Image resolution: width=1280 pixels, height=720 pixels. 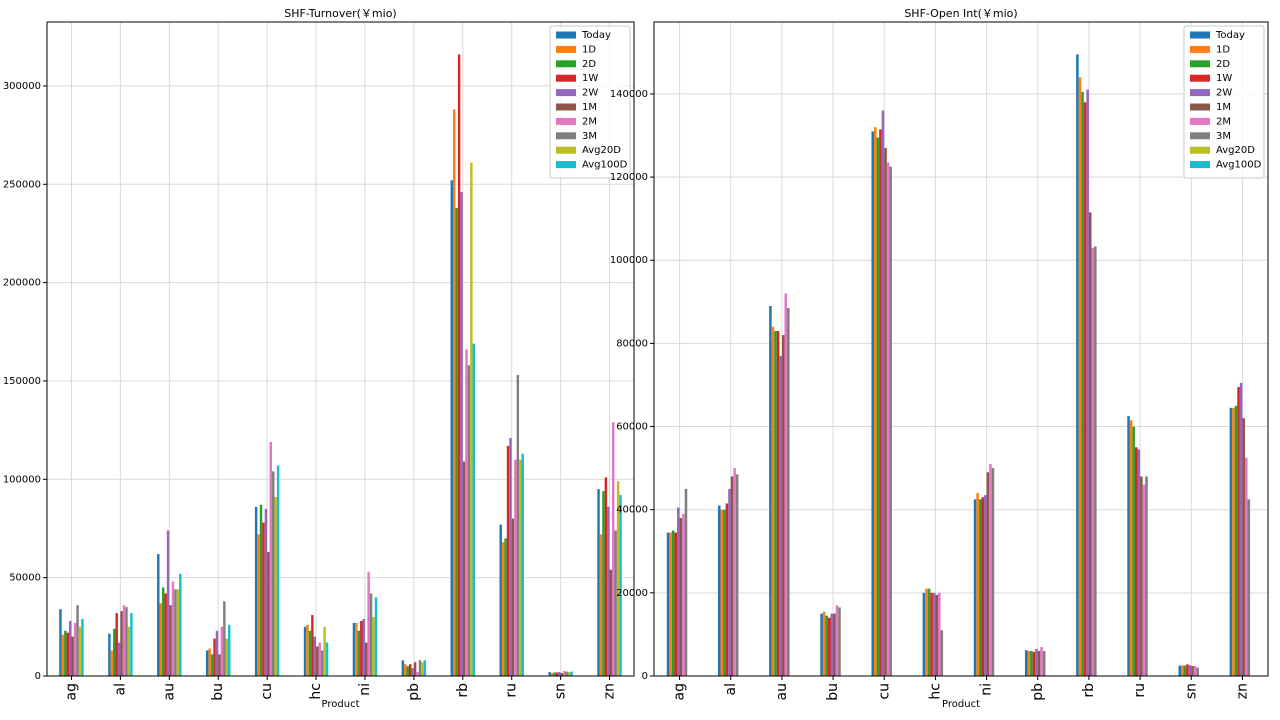 I want to click on x-tick-label: au, so click(x=169, y=691).